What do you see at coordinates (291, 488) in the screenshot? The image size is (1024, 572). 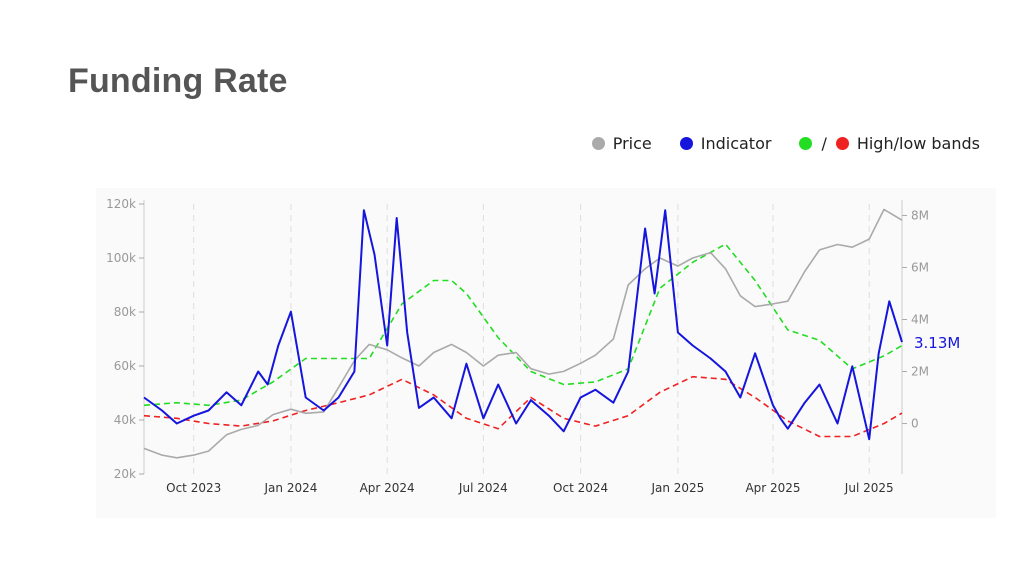 I see `x-tick-label: Jan 2024` at bounding box center [291, 488].